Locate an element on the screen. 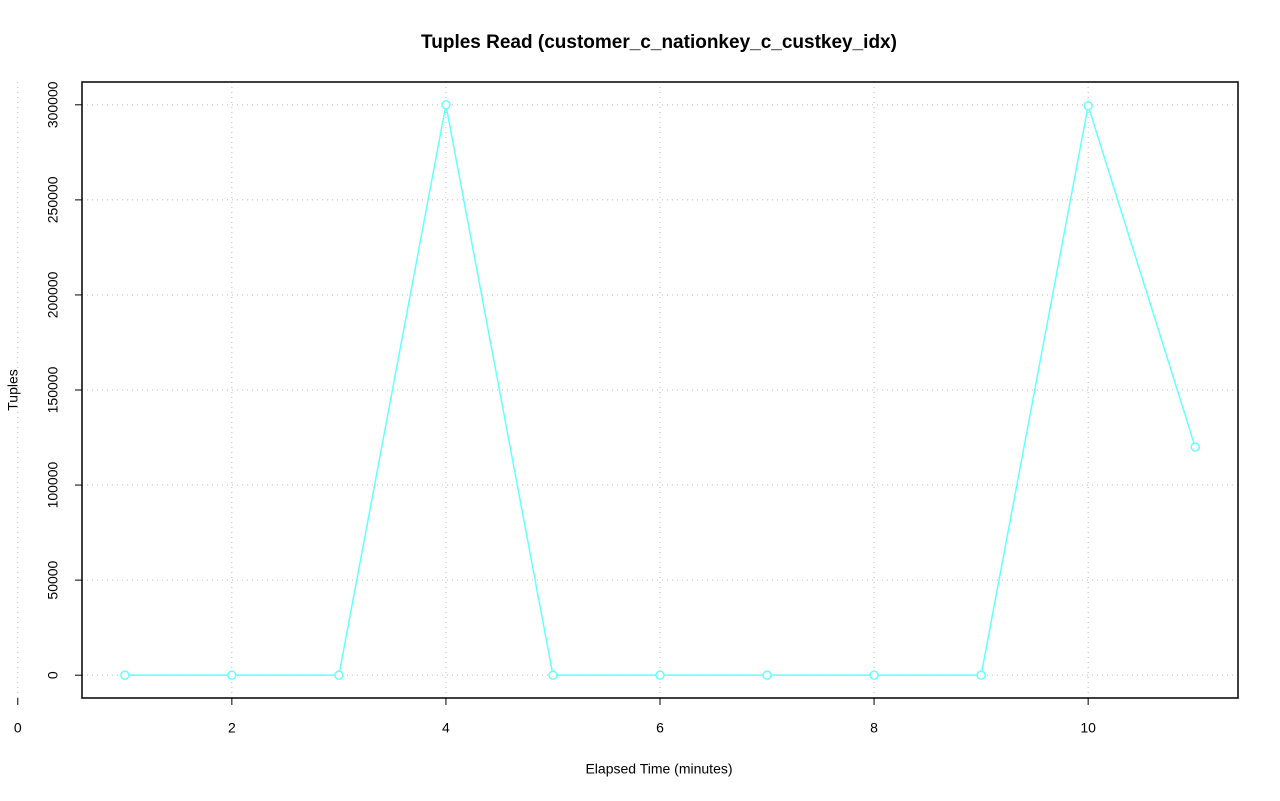  x-tick-label: 4 is located at coordinates (446, 728).